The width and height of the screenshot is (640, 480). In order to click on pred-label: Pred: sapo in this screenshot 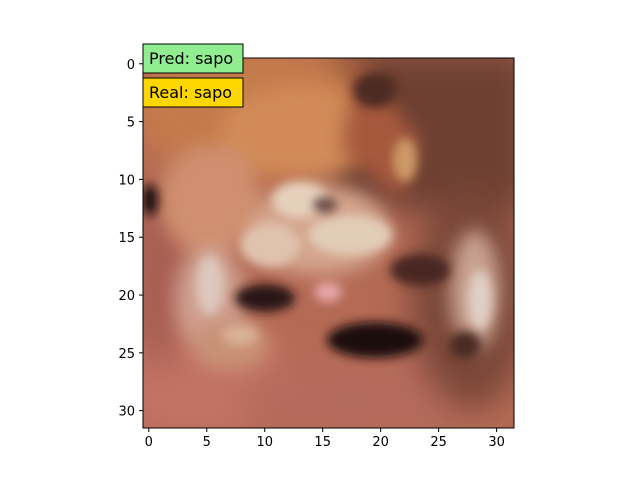, I will do `click(191, 58)`.